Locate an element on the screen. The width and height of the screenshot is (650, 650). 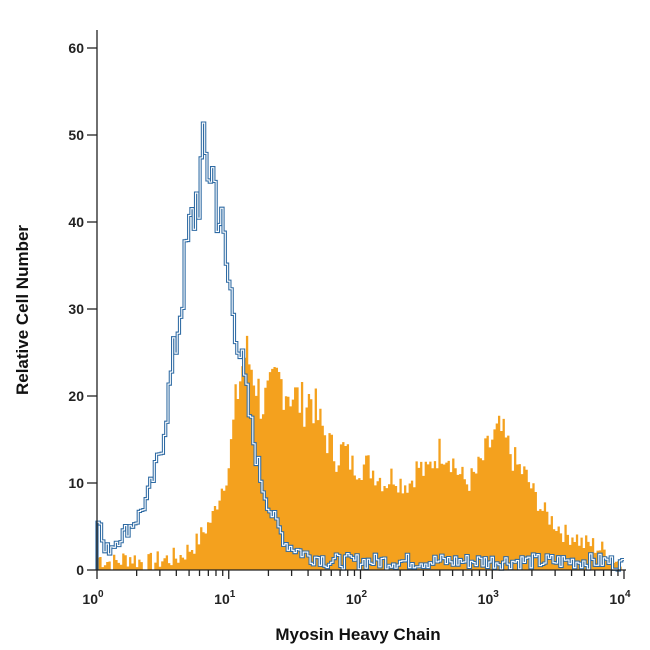
x-tick-label: 10³ is located at coordinates (489, 598).